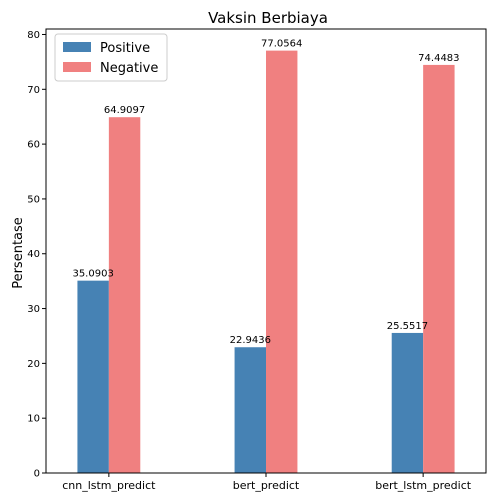  Describe the element at coordinates (33, 90) in the screenshot. I see `y-tick-label: 70` at that location.